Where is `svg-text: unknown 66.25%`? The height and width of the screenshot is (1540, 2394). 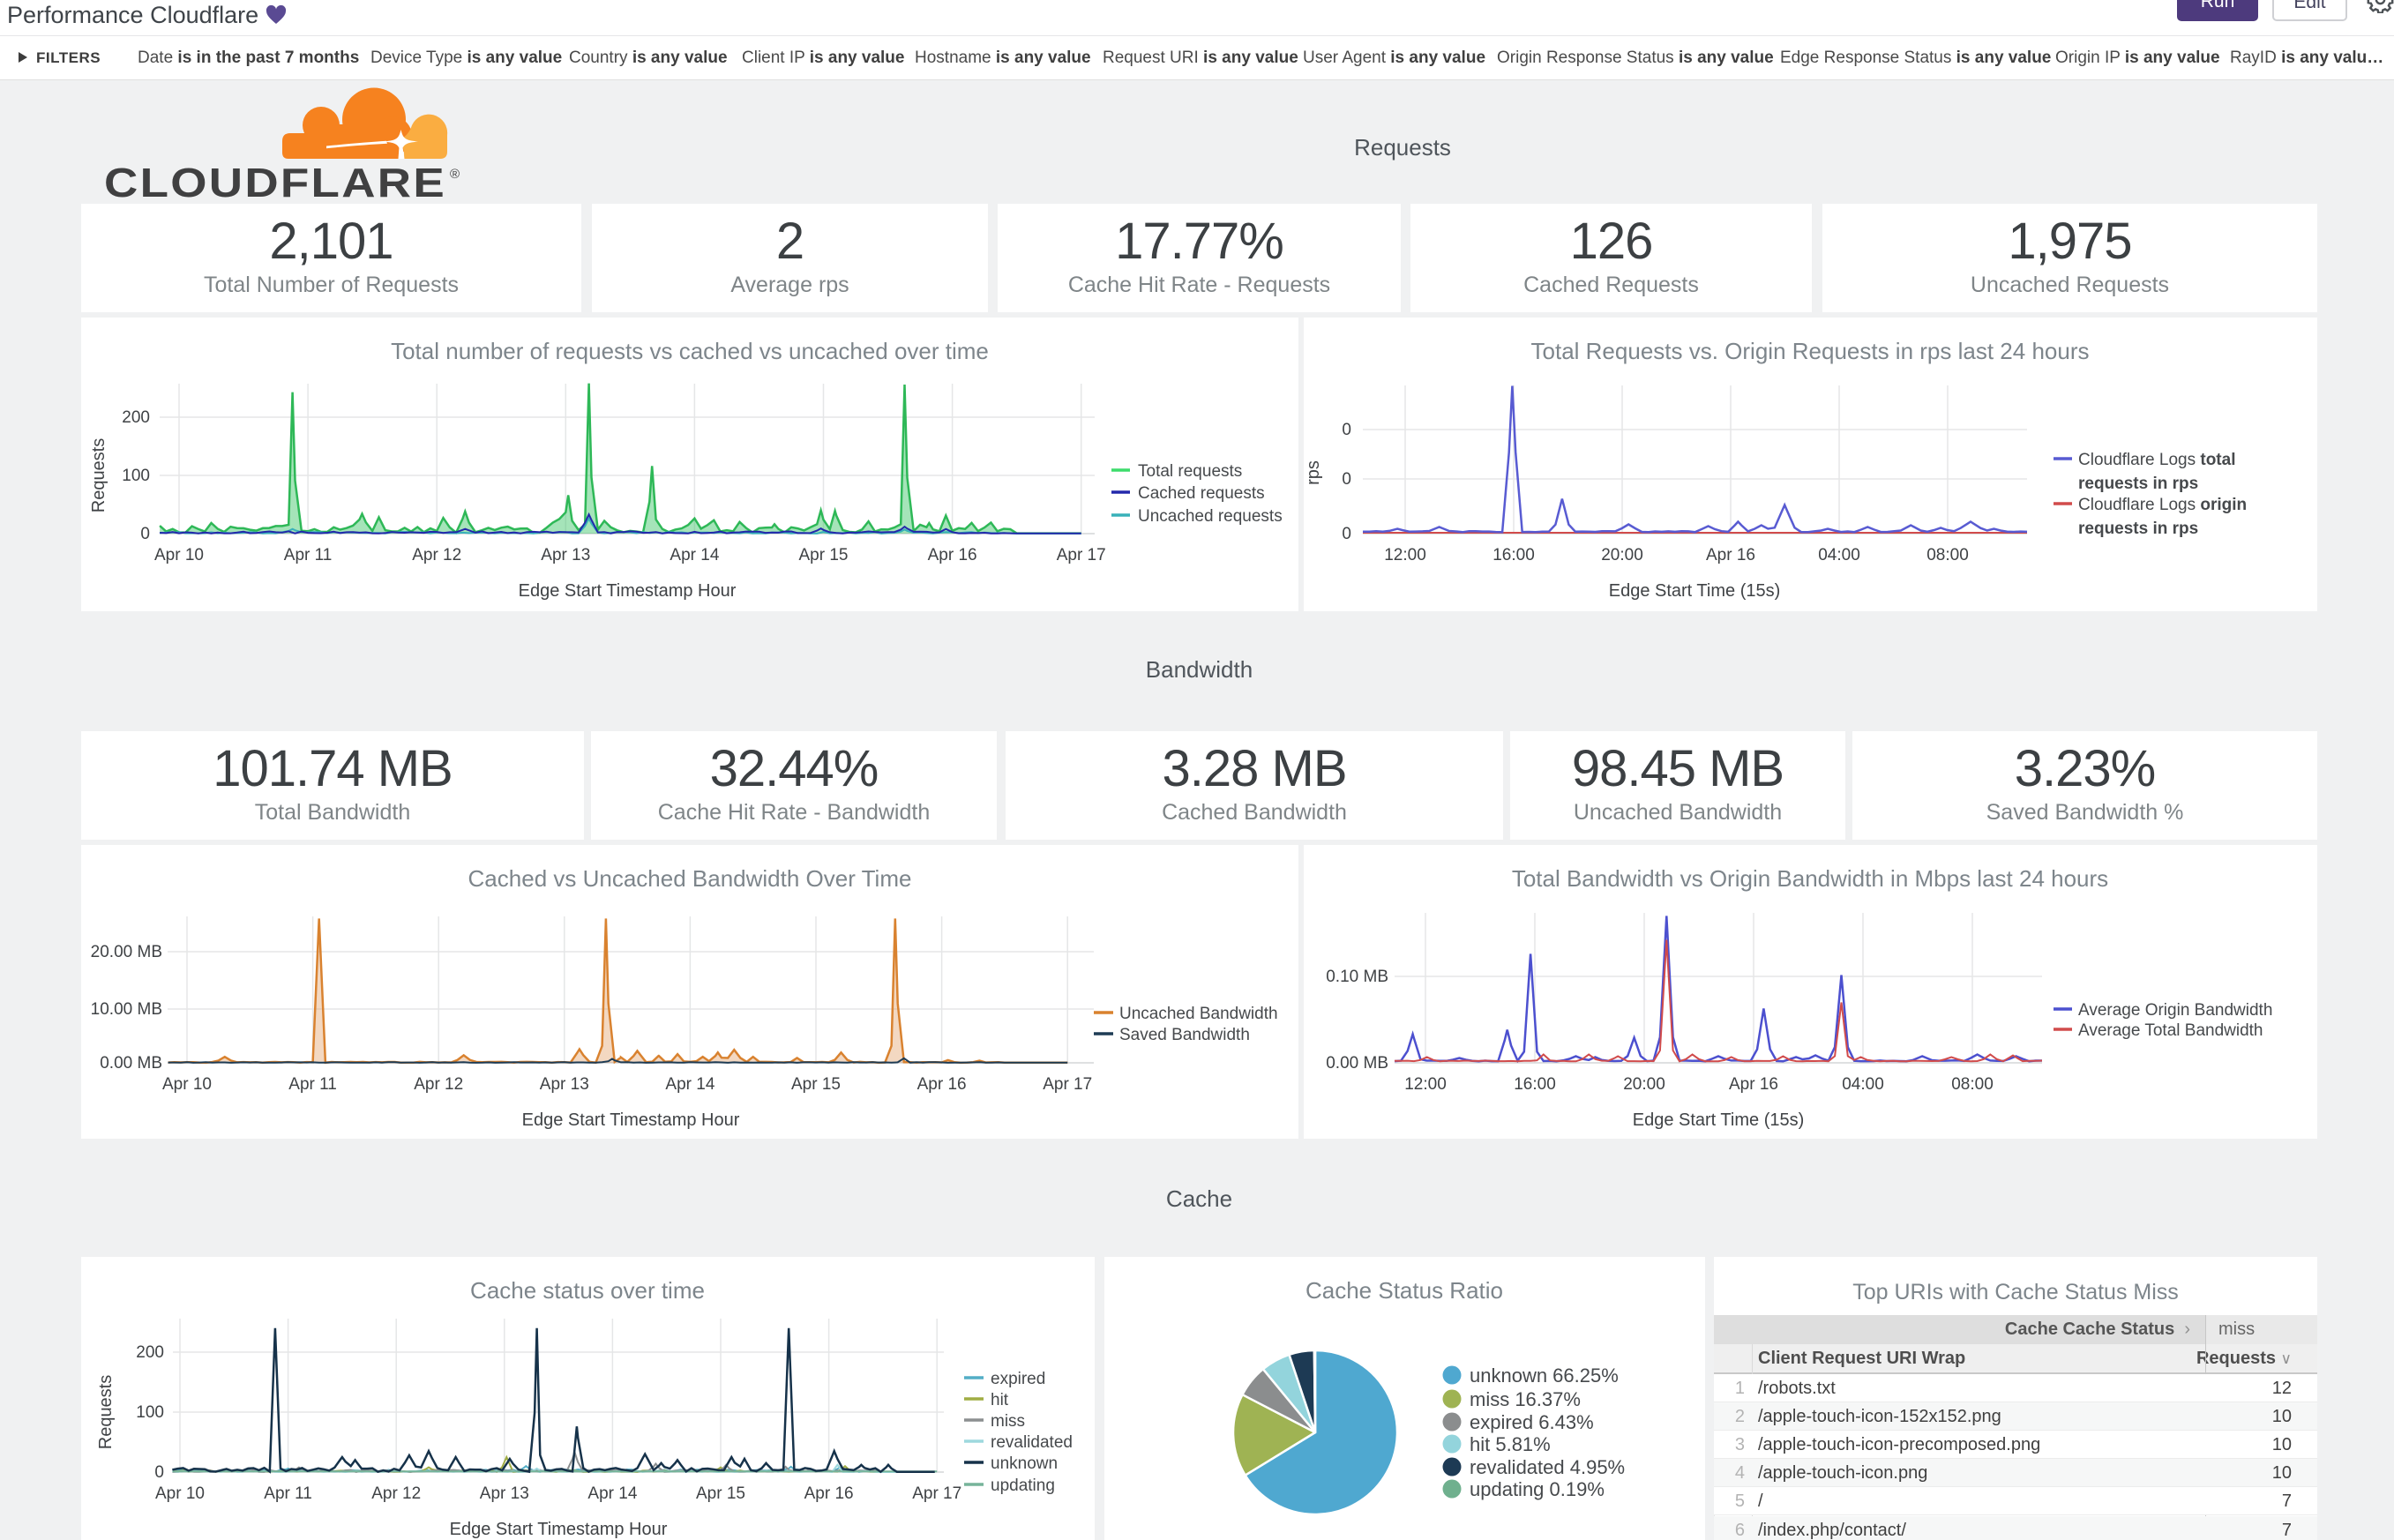
svg-text: unknown 66.25% is located at coordinates (1545, 1375).